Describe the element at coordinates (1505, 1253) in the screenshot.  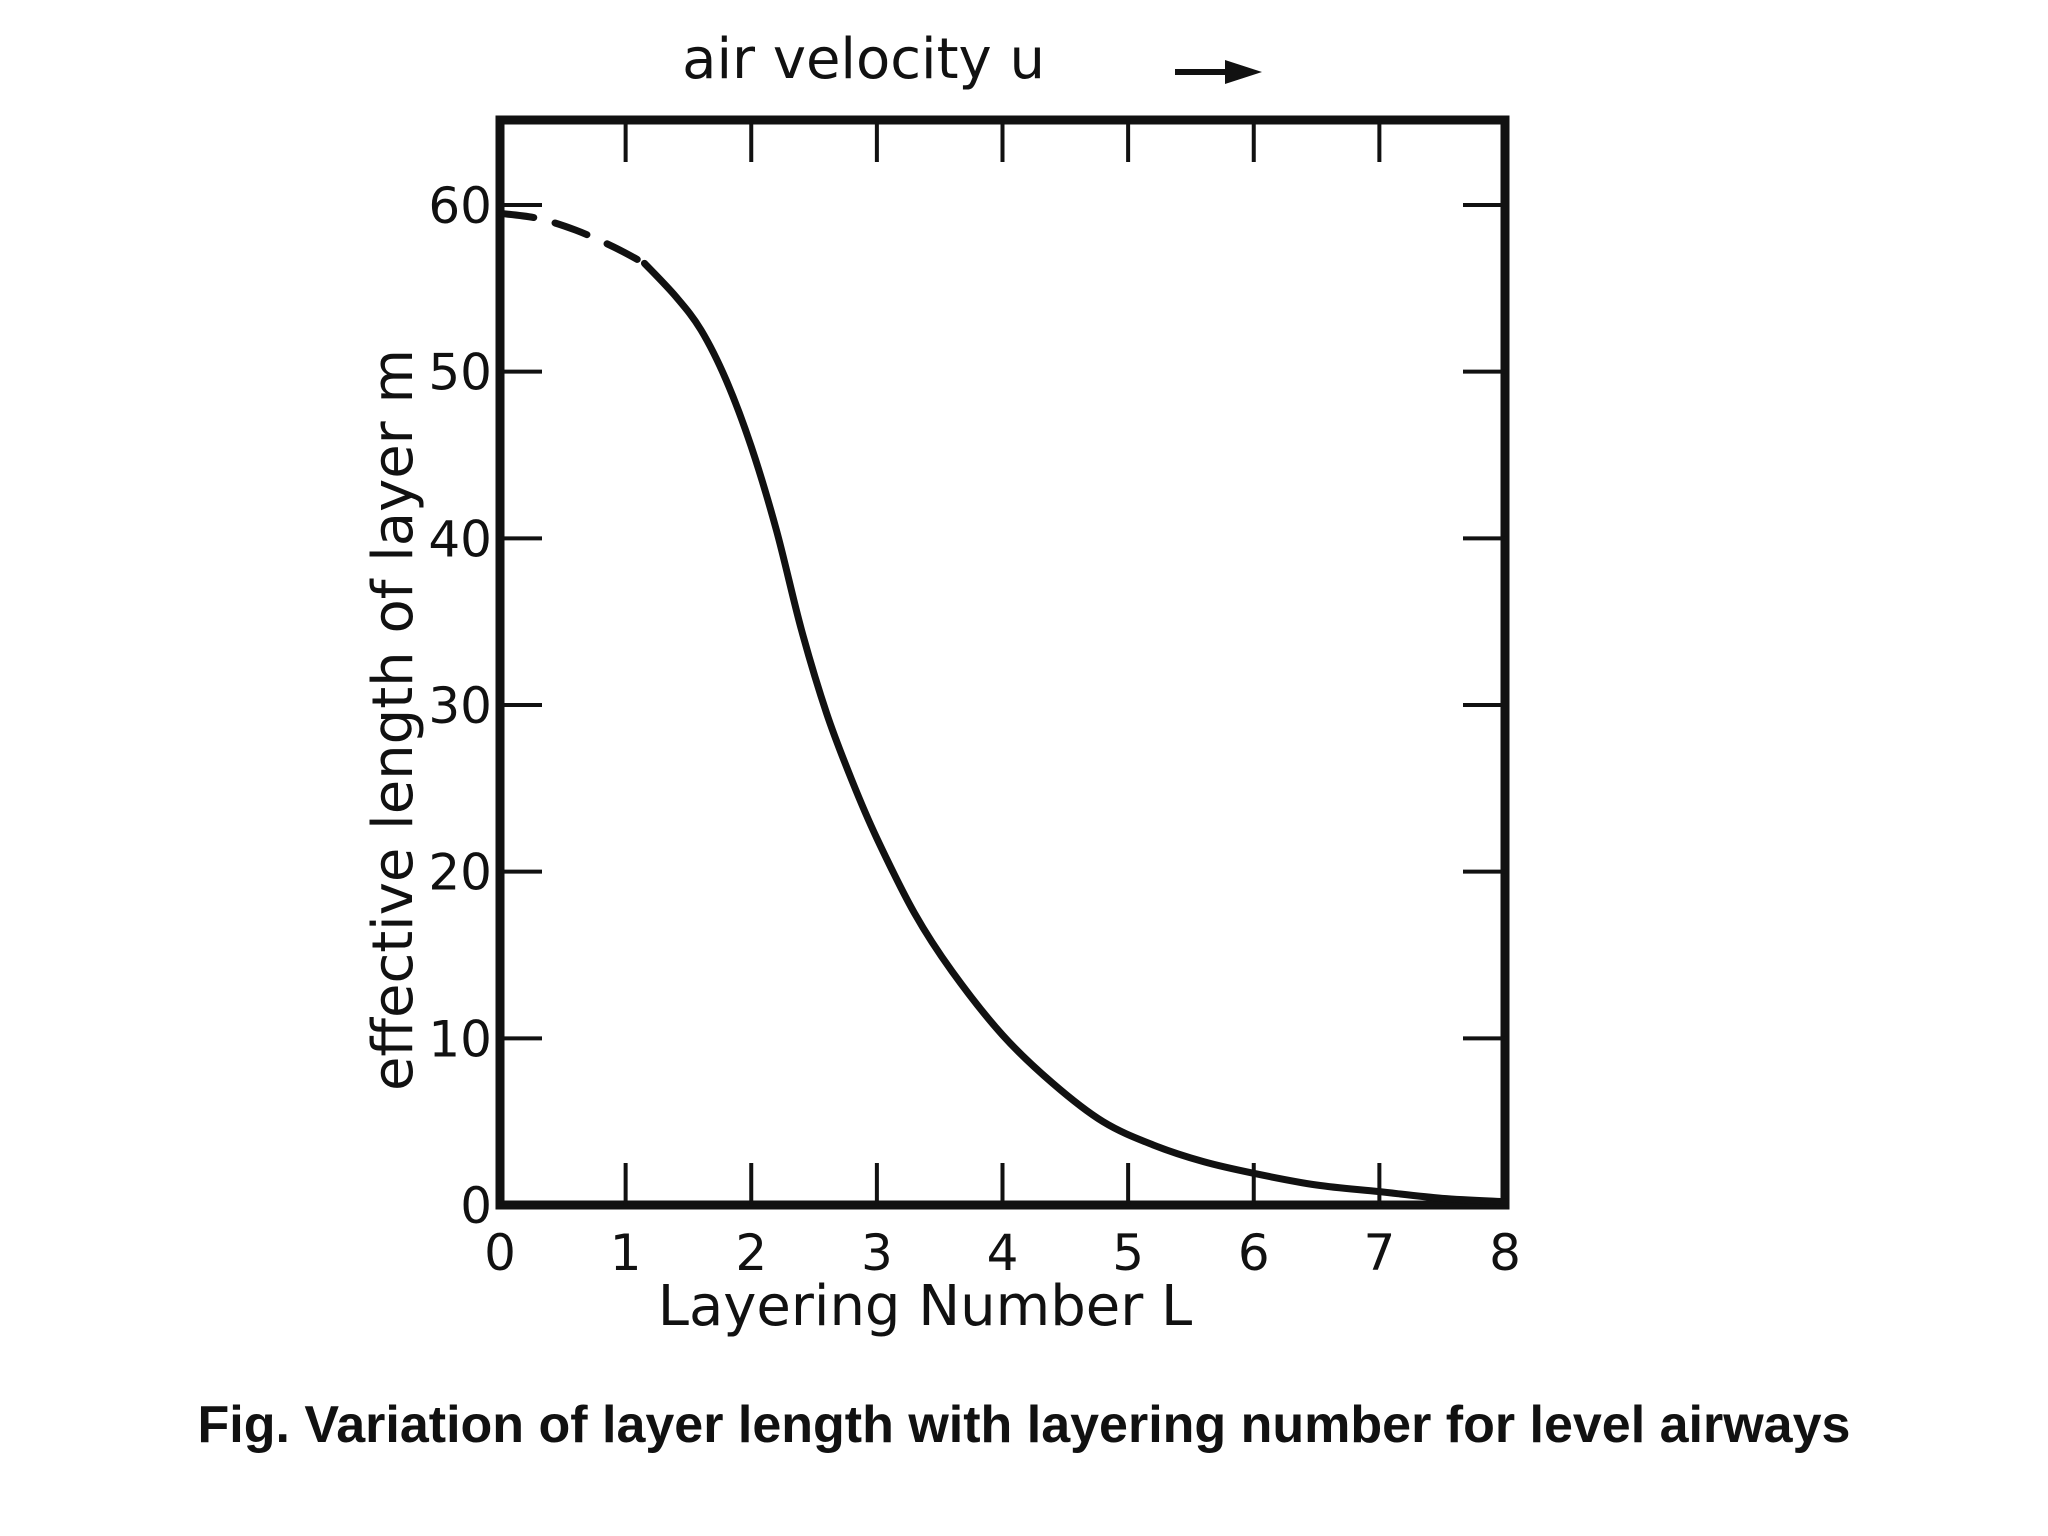
I see `x-tick-label: 8` at that location.